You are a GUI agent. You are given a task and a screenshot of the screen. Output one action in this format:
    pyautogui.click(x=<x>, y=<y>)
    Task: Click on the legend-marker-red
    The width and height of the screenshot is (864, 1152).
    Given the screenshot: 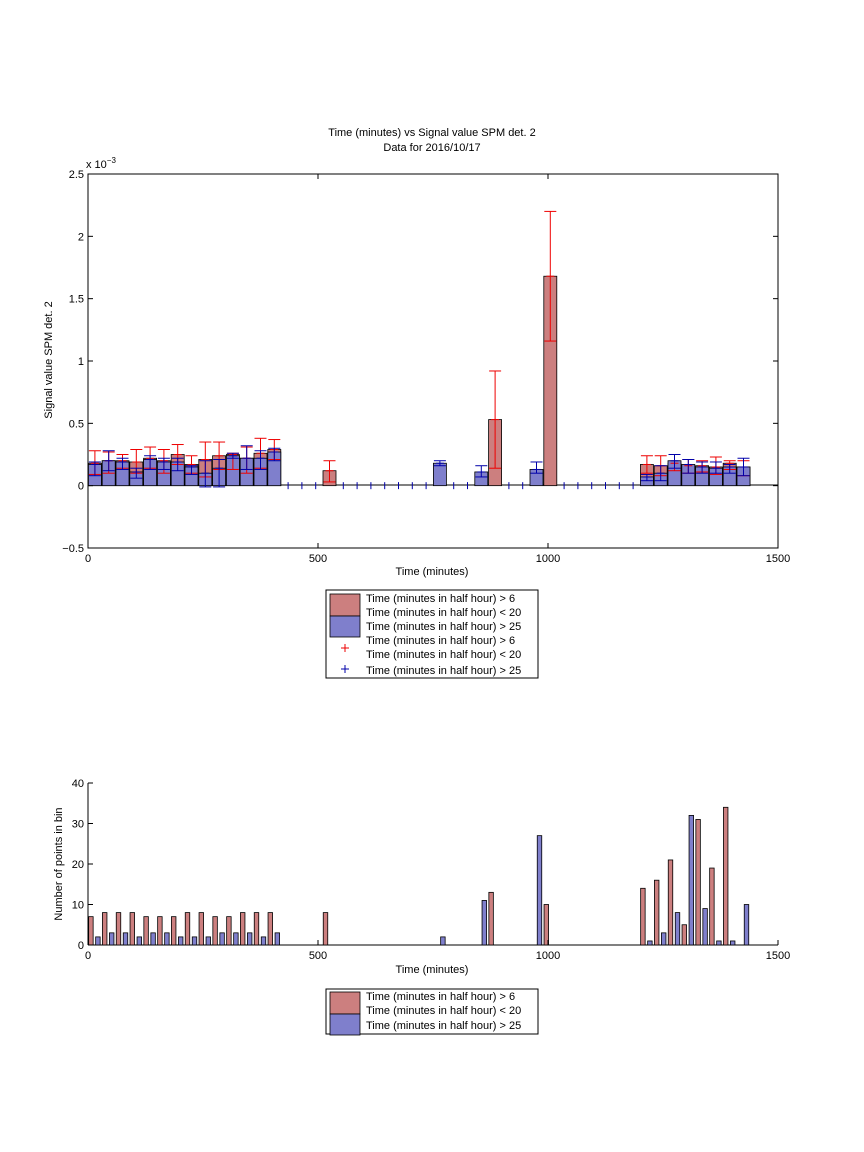 What is the action you would take?
    pyautogui.click(x=345, y=648)
    